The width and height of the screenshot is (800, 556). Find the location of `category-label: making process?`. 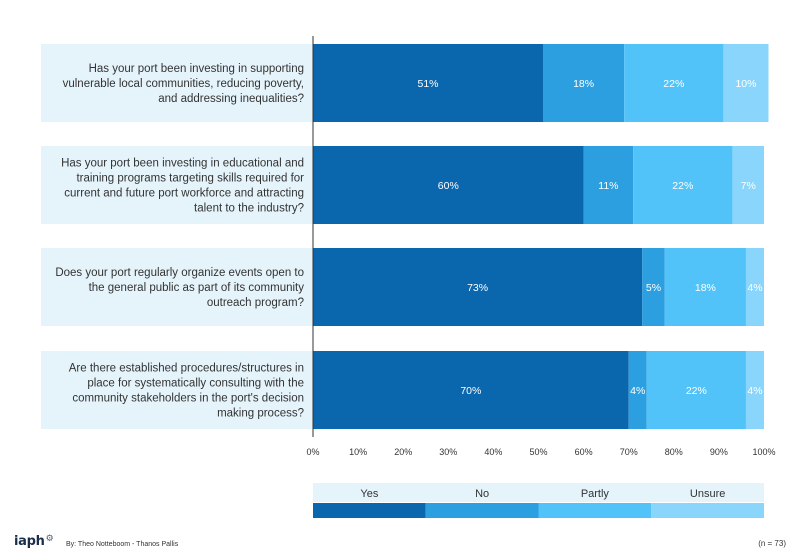

category-label: making process? is located at coordinates (260, 414).